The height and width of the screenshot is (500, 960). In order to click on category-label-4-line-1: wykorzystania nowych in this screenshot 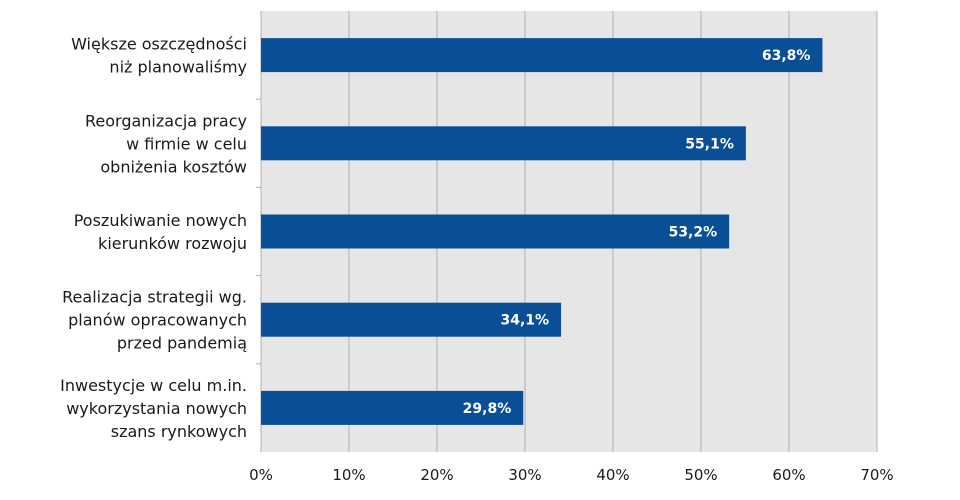, I will do `click(156, 408)`.